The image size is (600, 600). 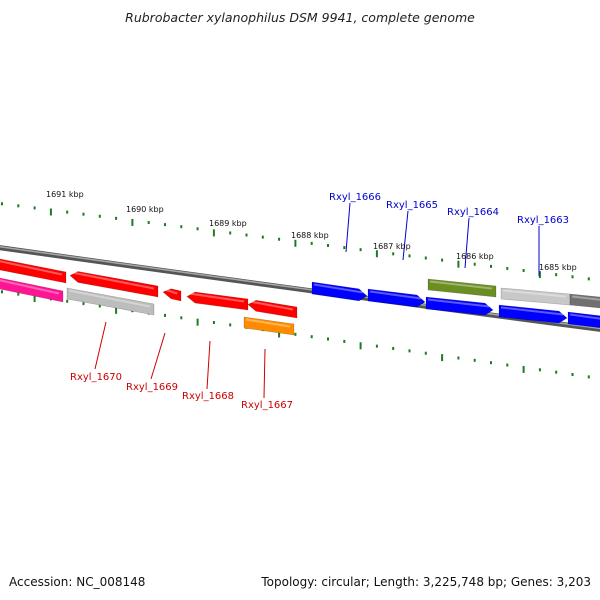 What do you see at coordinates (475, 256) in the screenshot?
I see `kbp-label: 1686 kbp` at bounding box center [475, 256].